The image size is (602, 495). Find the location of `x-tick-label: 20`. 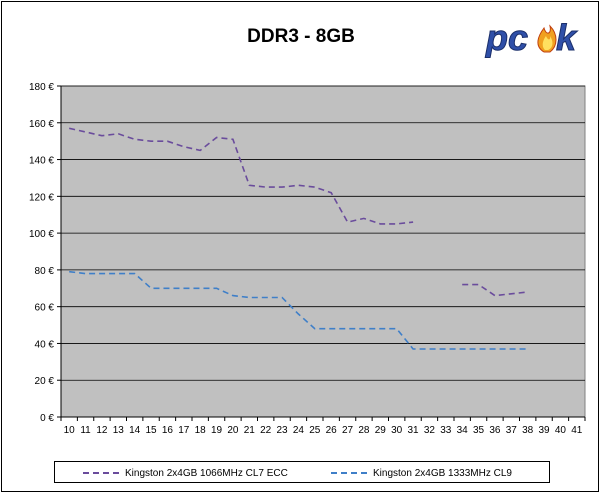

x-tick-label: 20 is located at coordinates (233, 430).